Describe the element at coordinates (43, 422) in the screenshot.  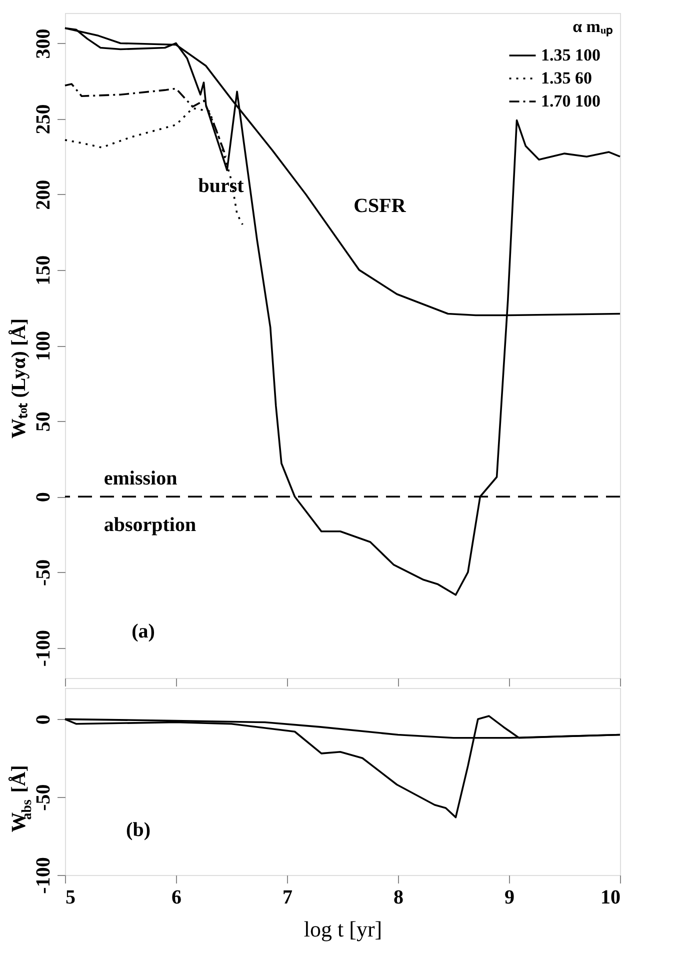
I see `y-tick-label: 50` at that location.